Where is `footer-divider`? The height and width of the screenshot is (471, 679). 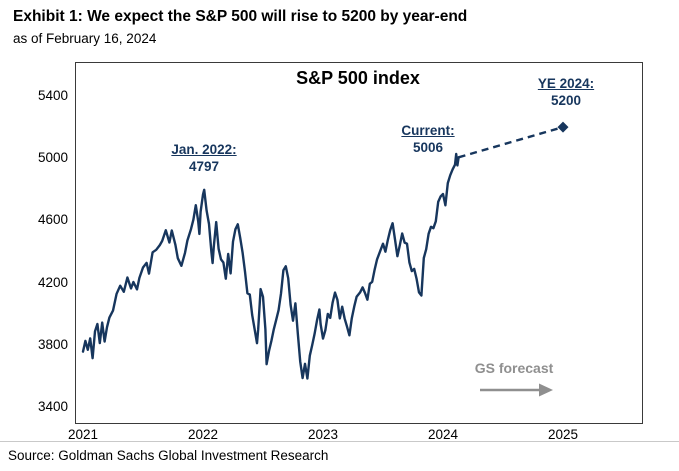 footer-divider is located at coordinates (339, 441).